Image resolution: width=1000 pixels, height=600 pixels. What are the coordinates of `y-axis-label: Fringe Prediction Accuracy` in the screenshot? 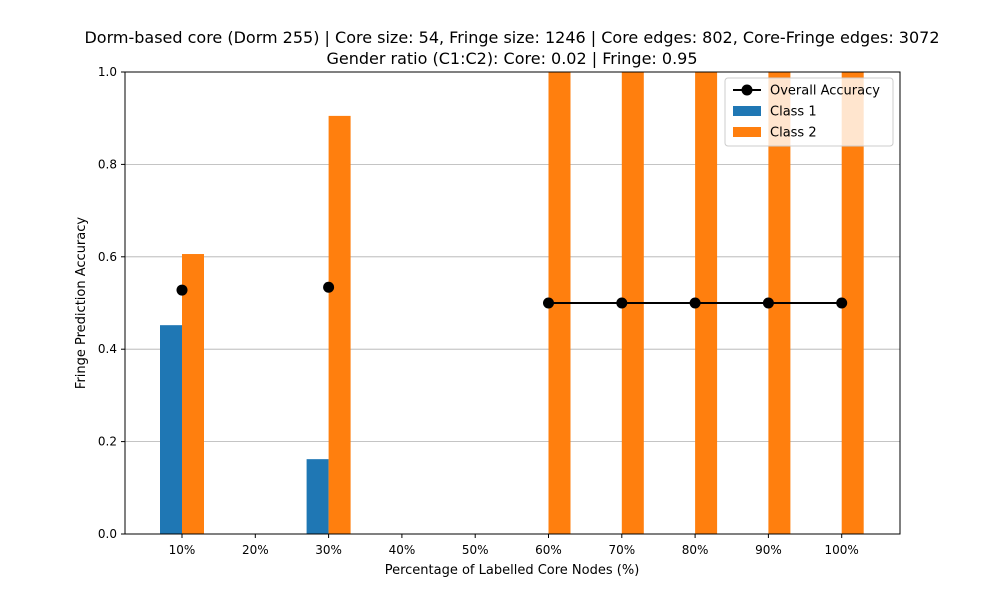 It's located at (81, 303).